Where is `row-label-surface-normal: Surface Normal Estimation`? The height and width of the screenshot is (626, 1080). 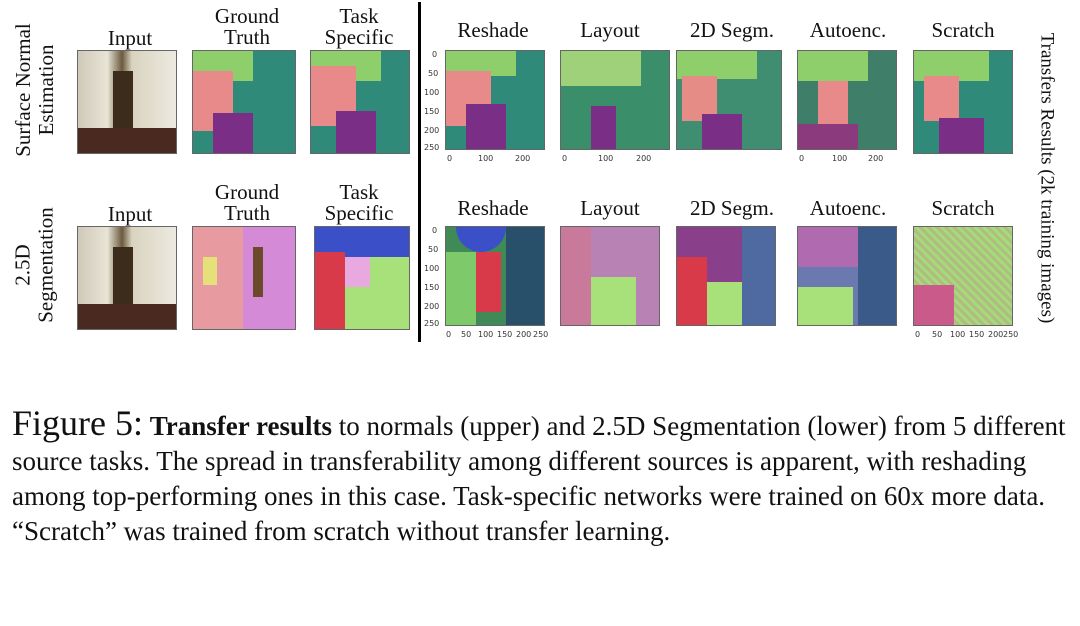
row-label-surface-normal: Surface Normal Estimation is located at coordinates (34, 90).